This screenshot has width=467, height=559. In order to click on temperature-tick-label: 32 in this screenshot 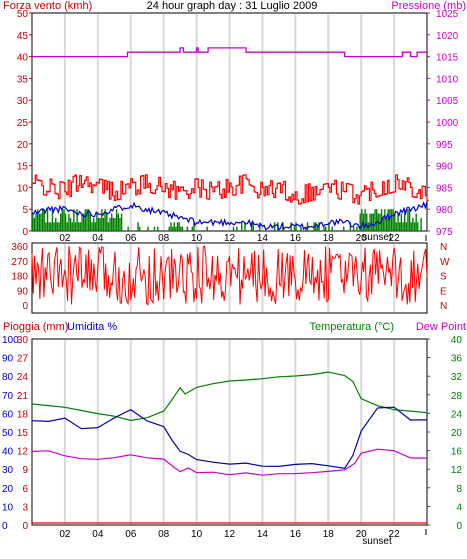, I will do `click(457, 377)`.